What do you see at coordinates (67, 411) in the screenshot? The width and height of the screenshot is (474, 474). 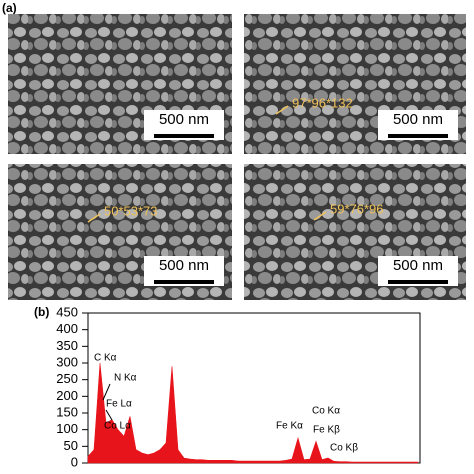 I see `y-tick-label: 150` at bounding box center [67, 411].